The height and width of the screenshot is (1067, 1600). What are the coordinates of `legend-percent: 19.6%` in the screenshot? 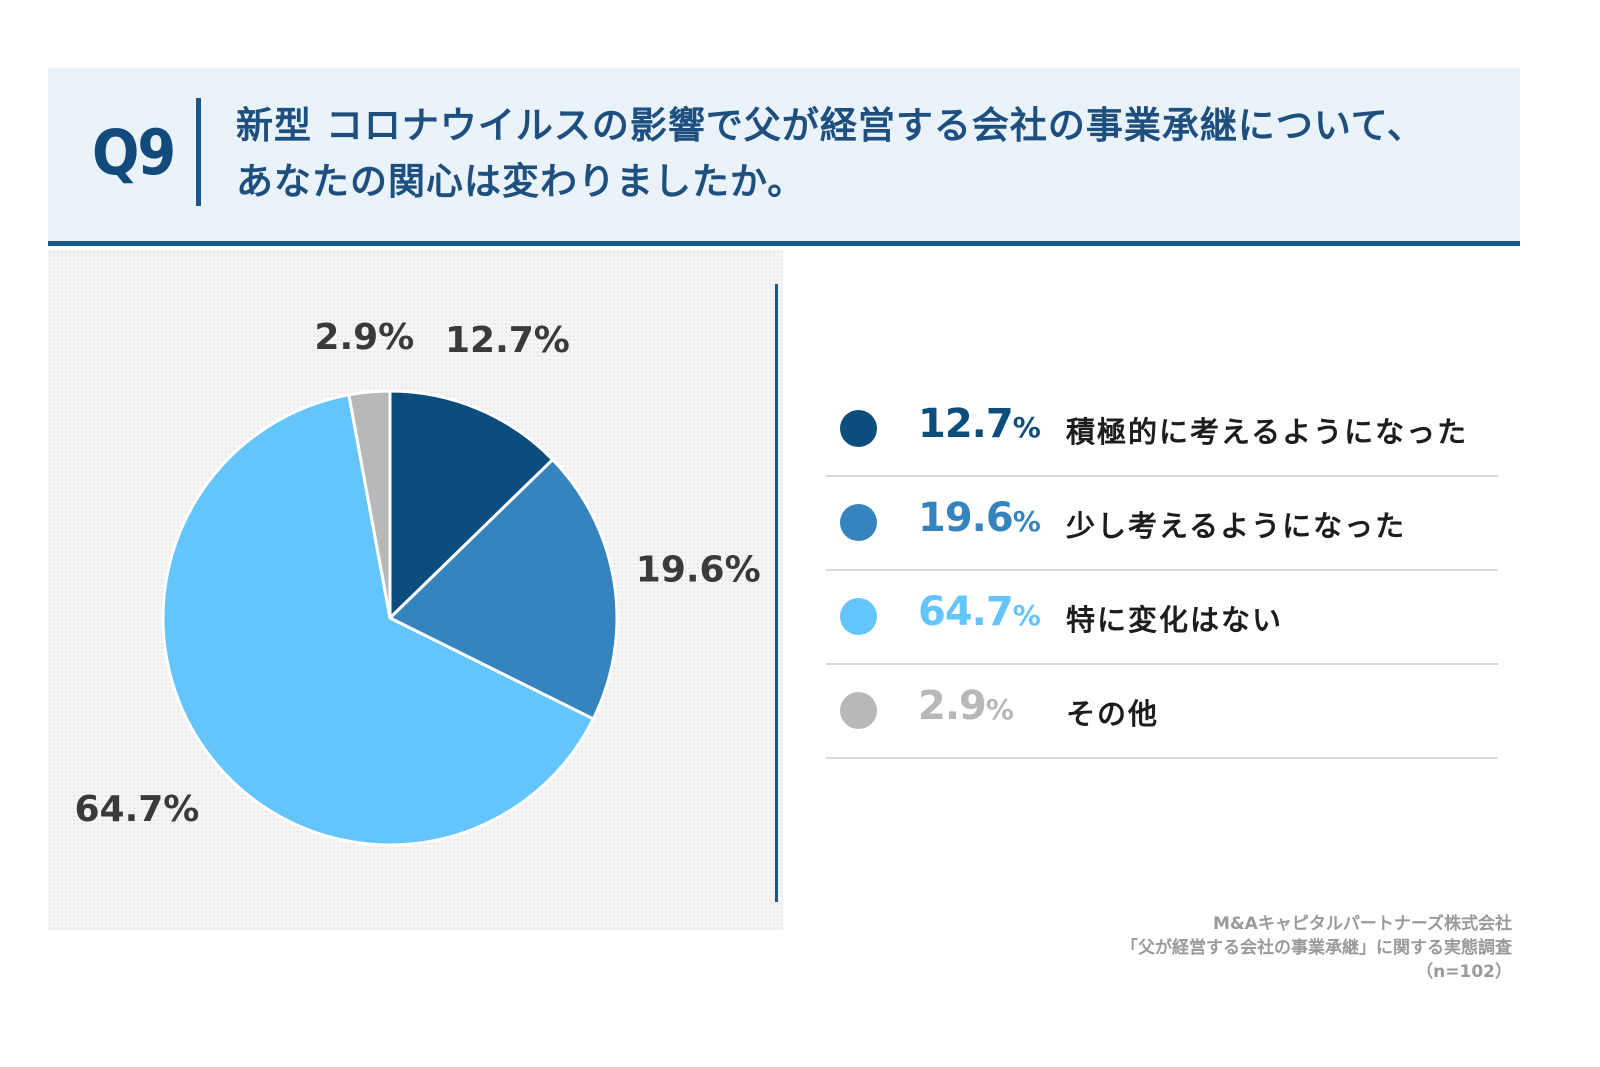 It's located at (979, 518).